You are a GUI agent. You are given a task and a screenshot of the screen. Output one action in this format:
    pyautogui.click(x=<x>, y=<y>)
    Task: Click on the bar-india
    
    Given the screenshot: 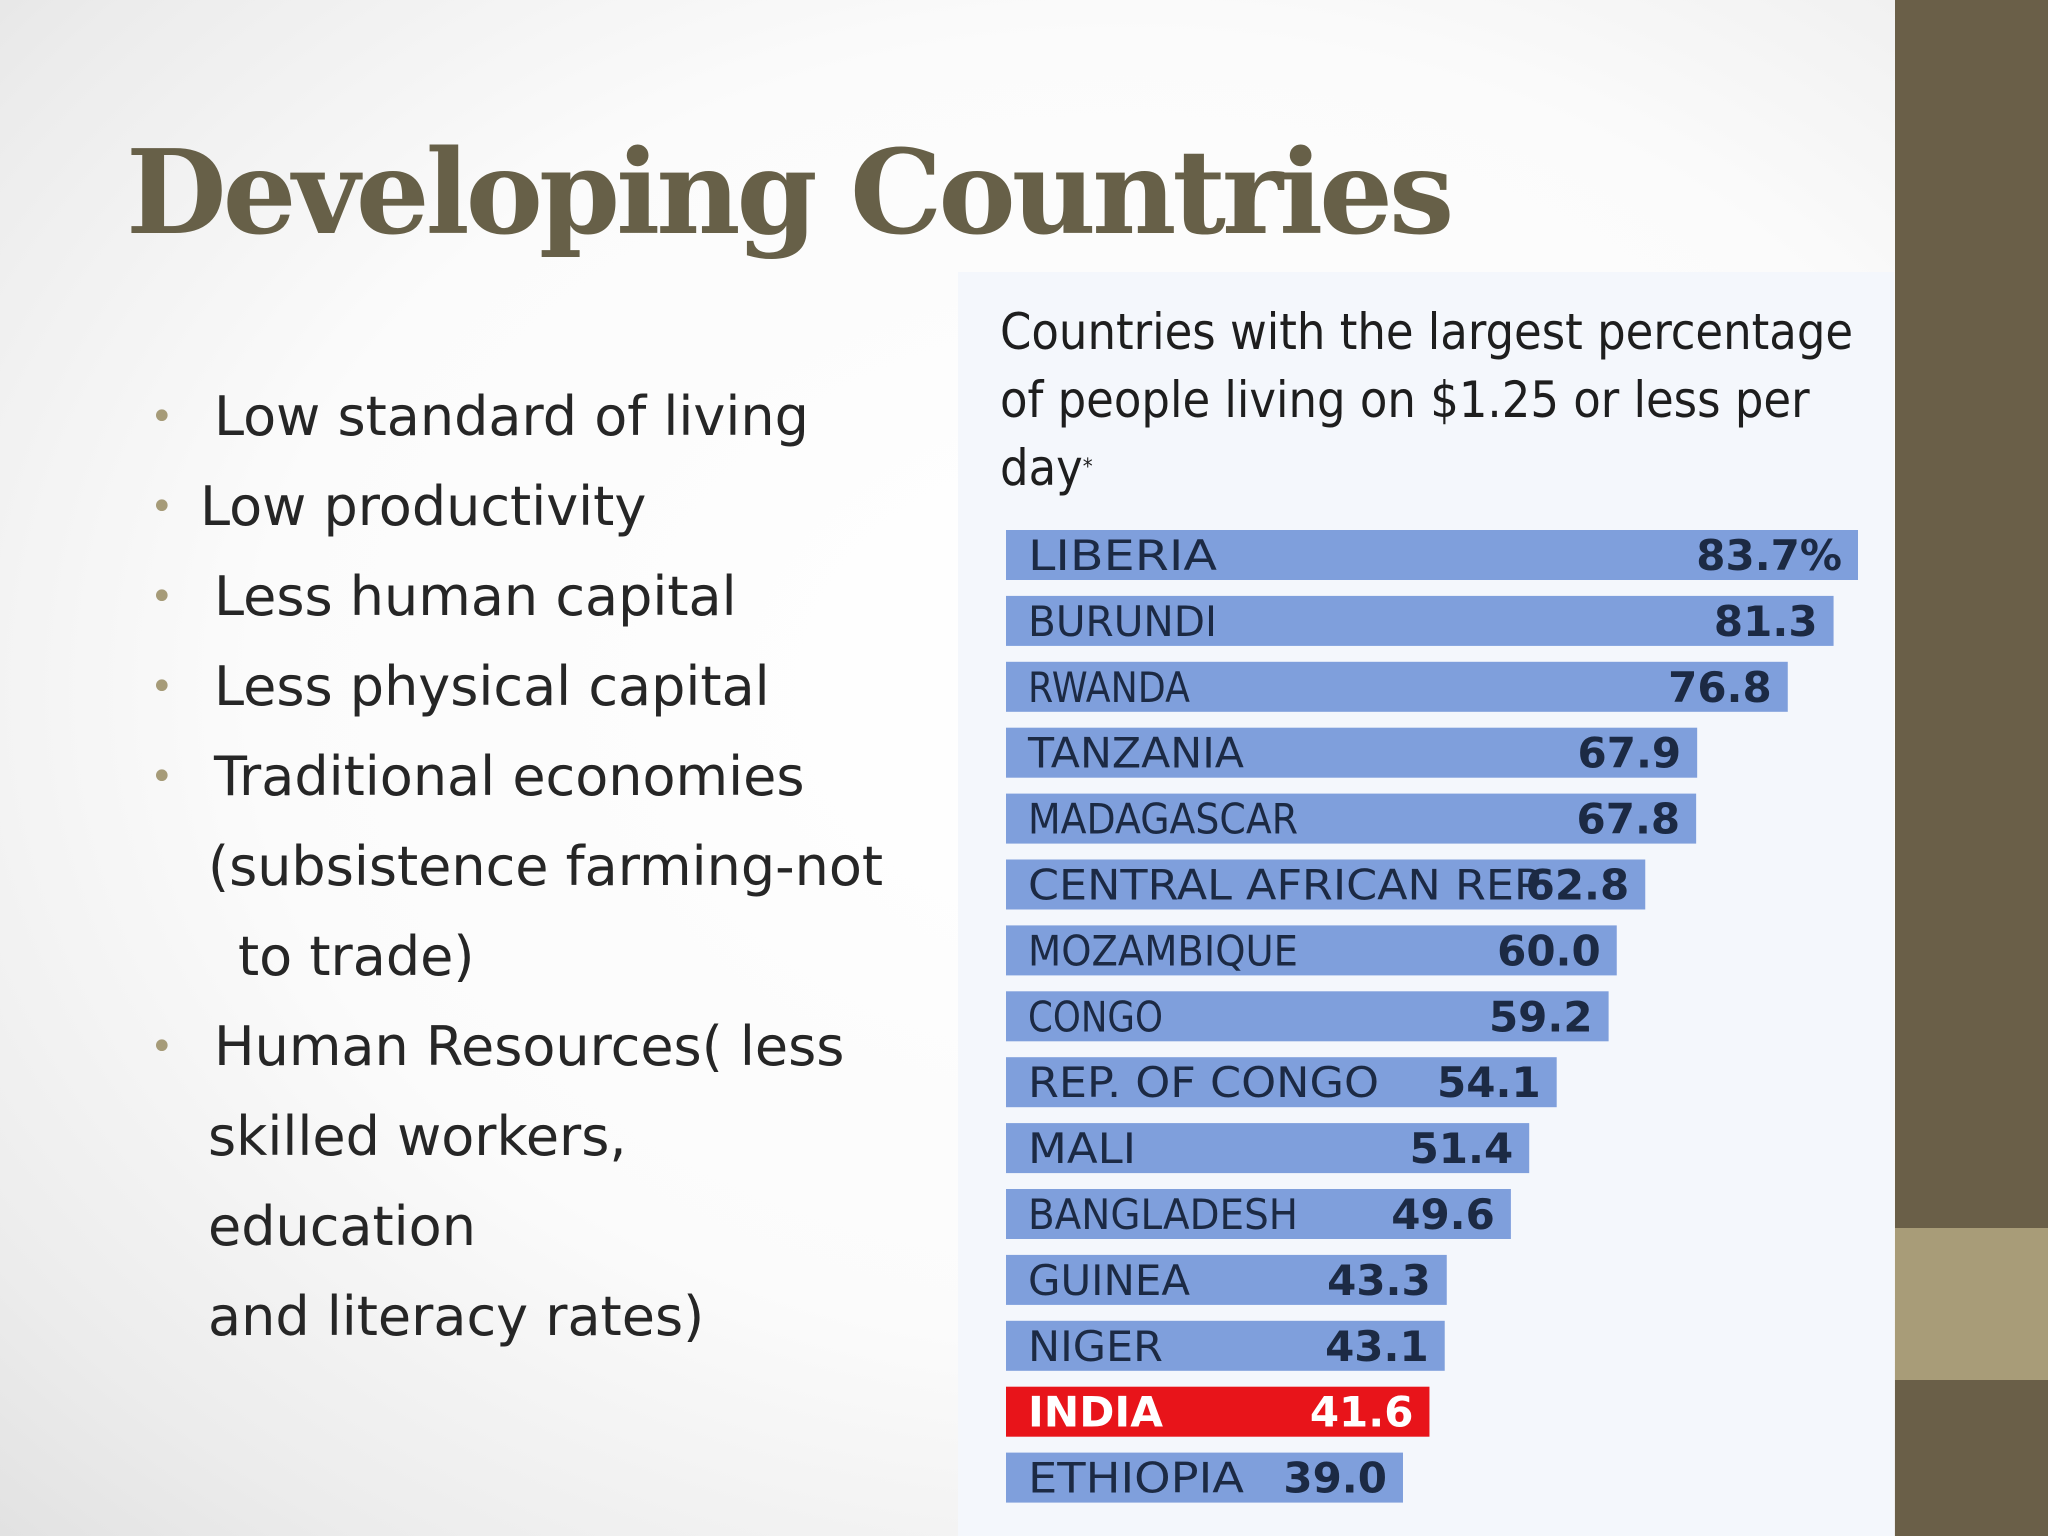 What is the action you would take?
    pyautogui.click(x=1218, y=1411)
    